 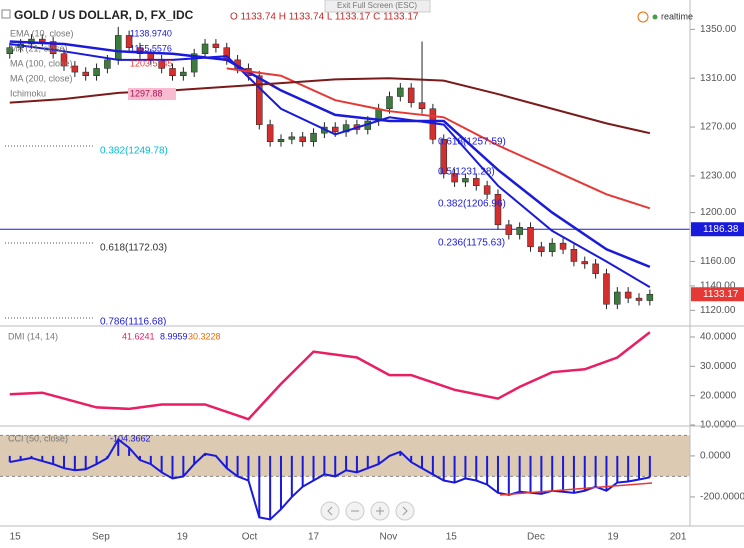 What do you see at coordinates (330, 511) in the screenshot?
I see `nav-left` at bounding box center [330, 511].